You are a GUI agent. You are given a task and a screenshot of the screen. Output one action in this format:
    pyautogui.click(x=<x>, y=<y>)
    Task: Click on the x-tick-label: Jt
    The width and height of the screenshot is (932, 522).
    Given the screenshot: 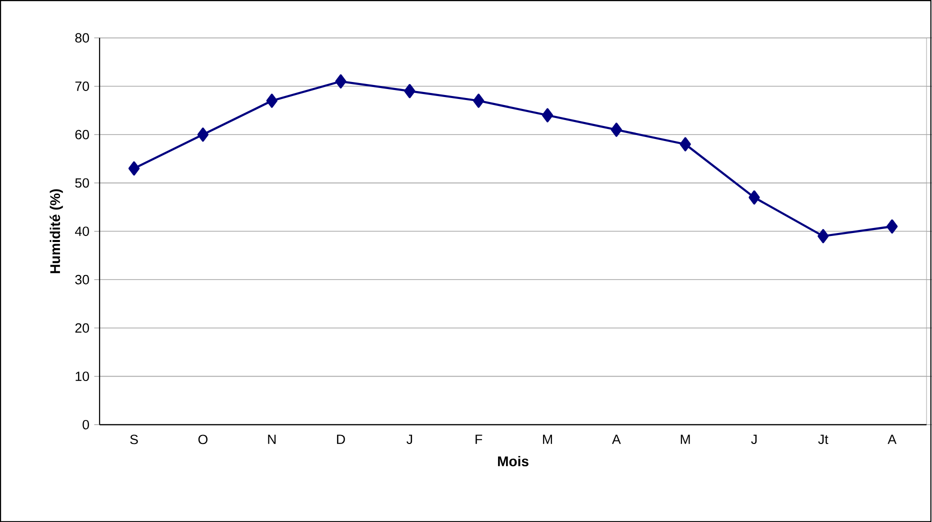 What is the action you would take?
    pyautogui.click(x=823, y=439)
    